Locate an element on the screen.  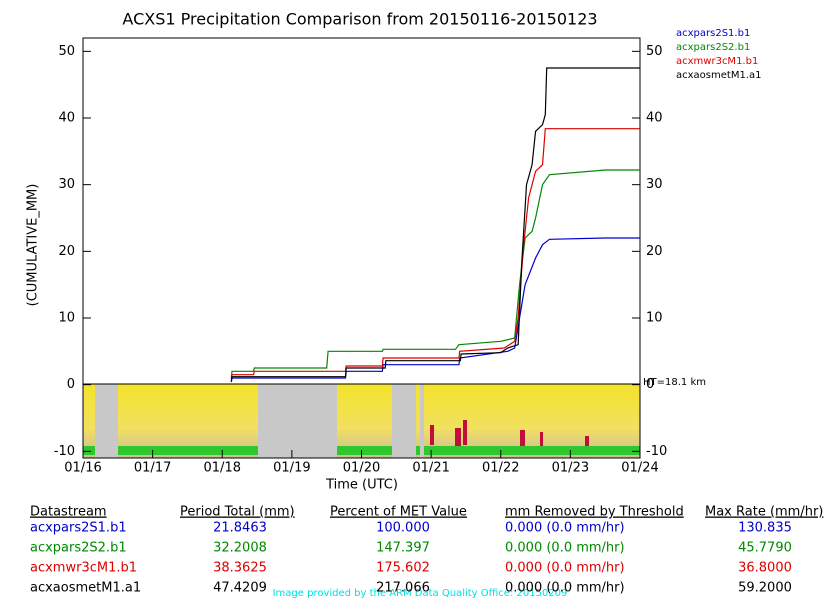
y-axis-label: (CUMULATIVE_MM) is located at coordinates (33, 245).